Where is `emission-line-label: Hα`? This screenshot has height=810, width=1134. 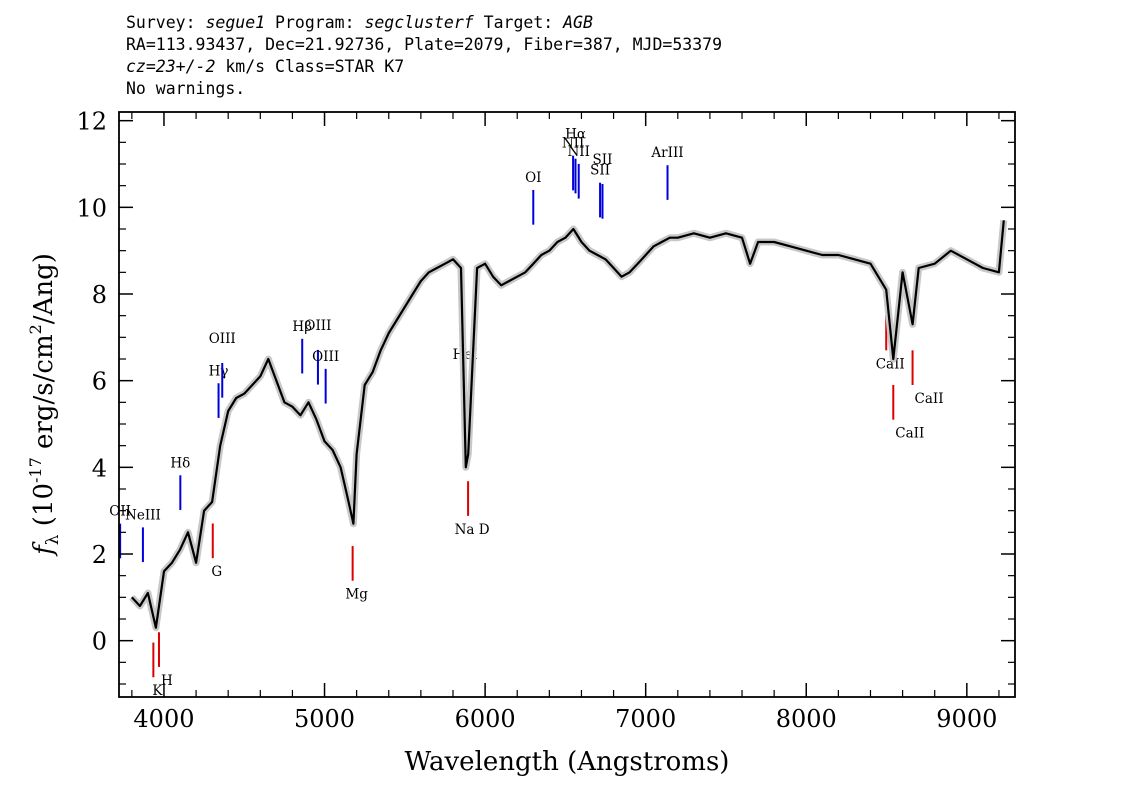
emission-line-label: Hα is located at coordinates (575, 135).